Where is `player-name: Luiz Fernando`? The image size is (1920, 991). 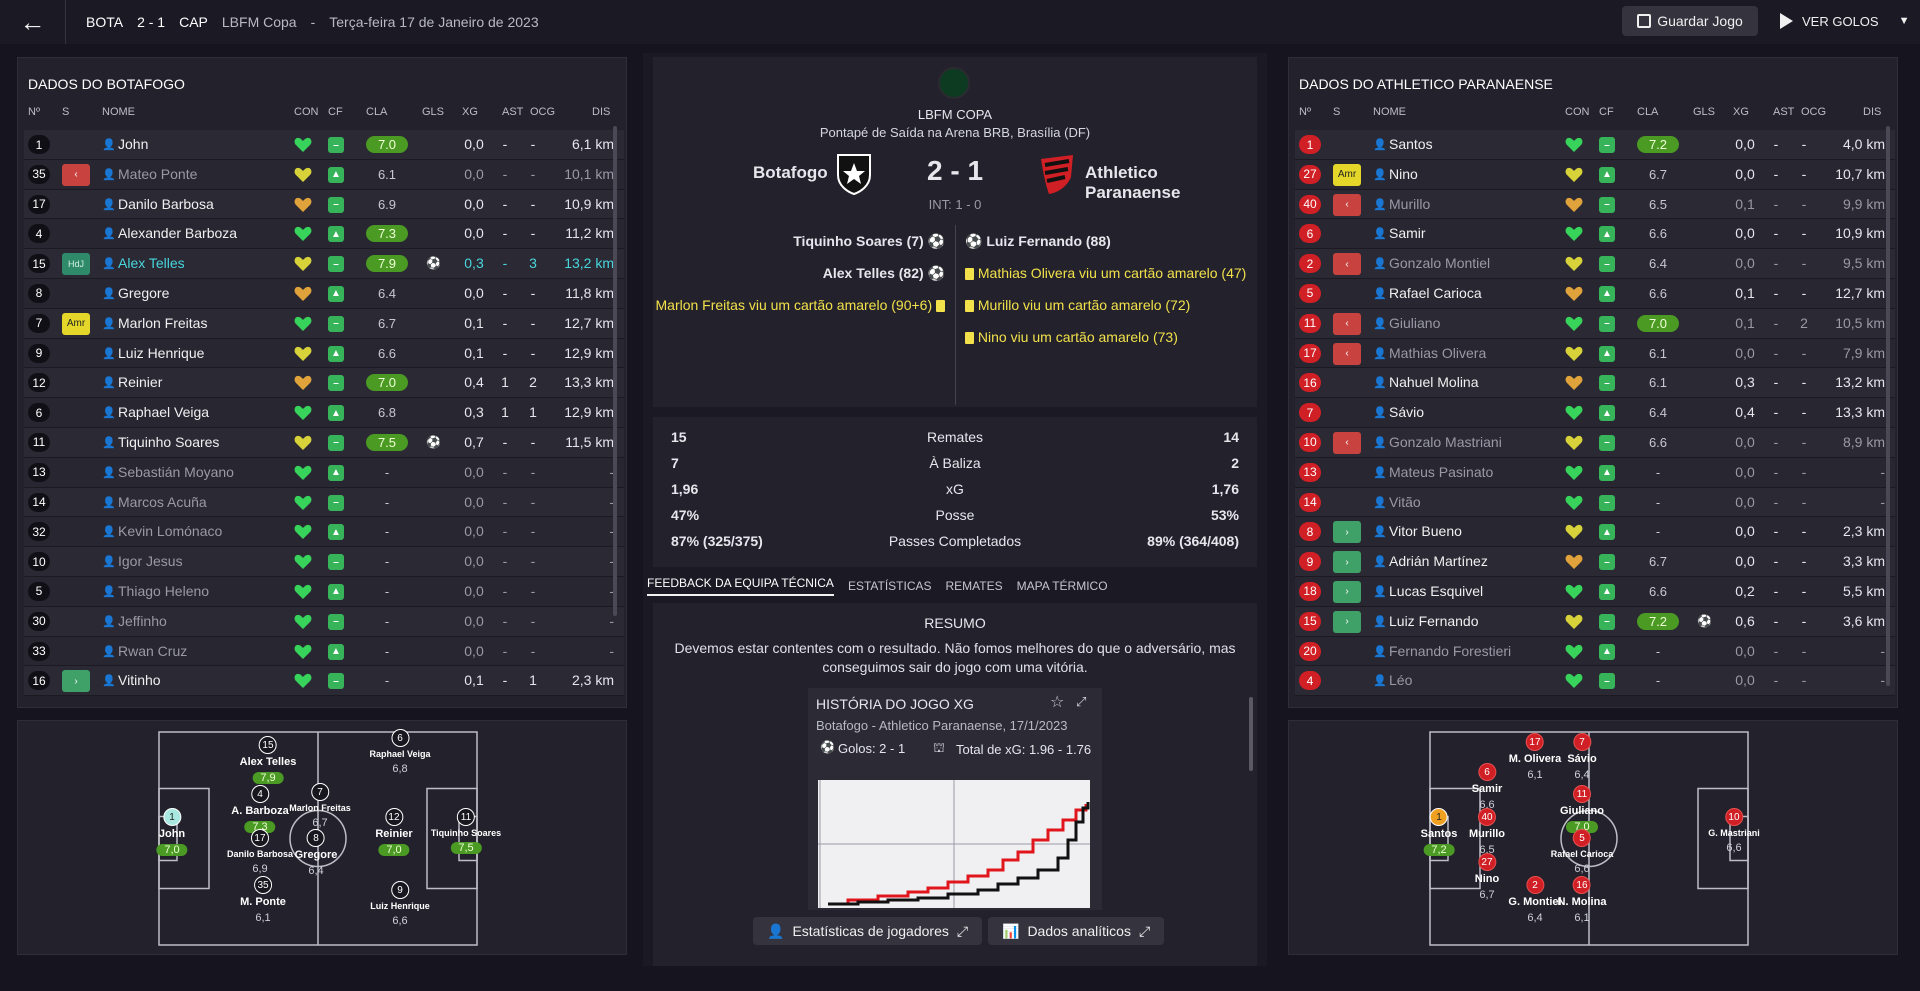 player-name: Luiz Fernando is located at coordinates (1434, 620).